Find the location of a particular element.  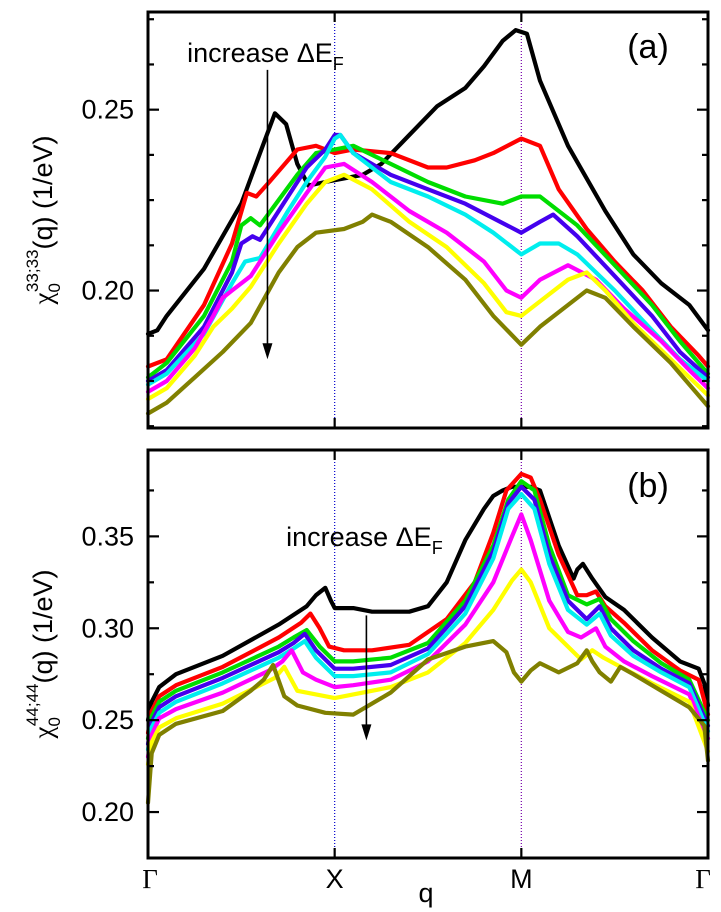

y-axis-label: χ033;33(q) (1/eV) is located at coordinates (43, 220).